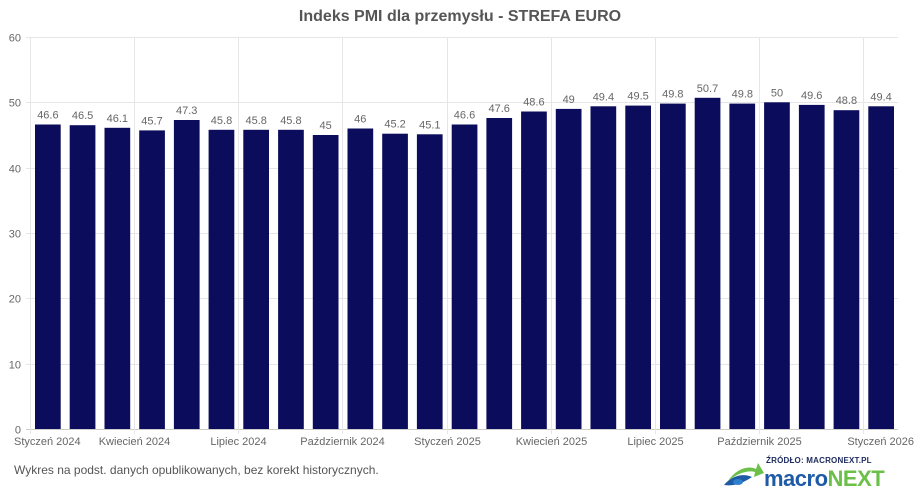 This screenshot has width=920, height=496. Describe the element at coordinates (796, 478) in the screenshot. I see `logo-word-macro: macro` at that location.